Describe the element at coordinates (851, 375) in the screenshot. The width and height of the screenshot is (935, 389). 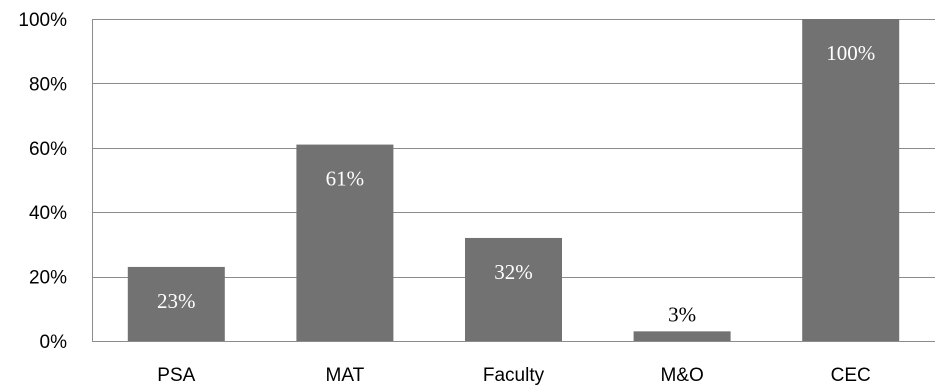
I see `x-tick-label: CEC` at that location.